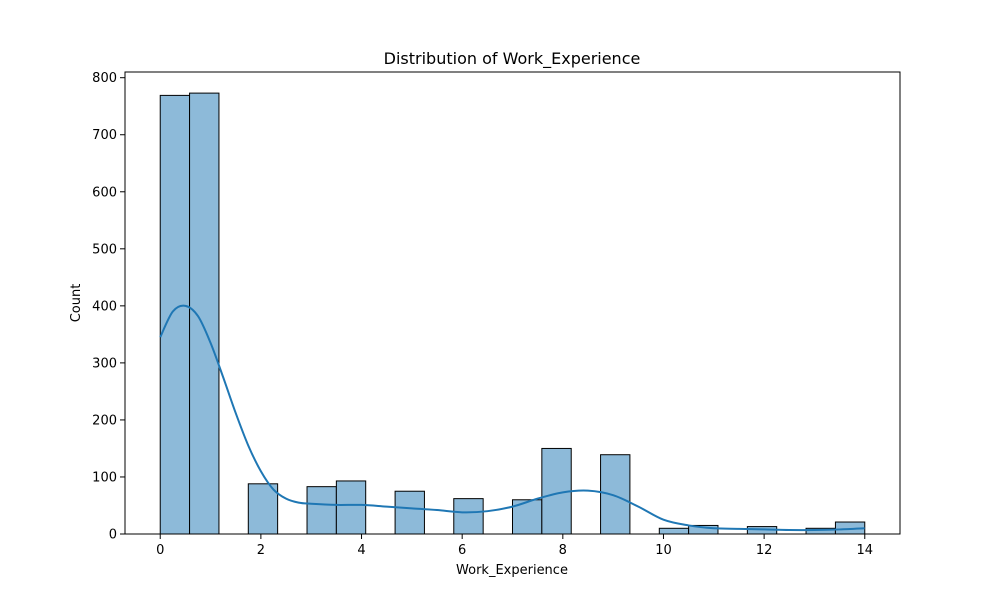  What do you see at coordinates (663, 550) in the screenshot?
I see `x-tick-label: 10` at bounding box center [663, 550].